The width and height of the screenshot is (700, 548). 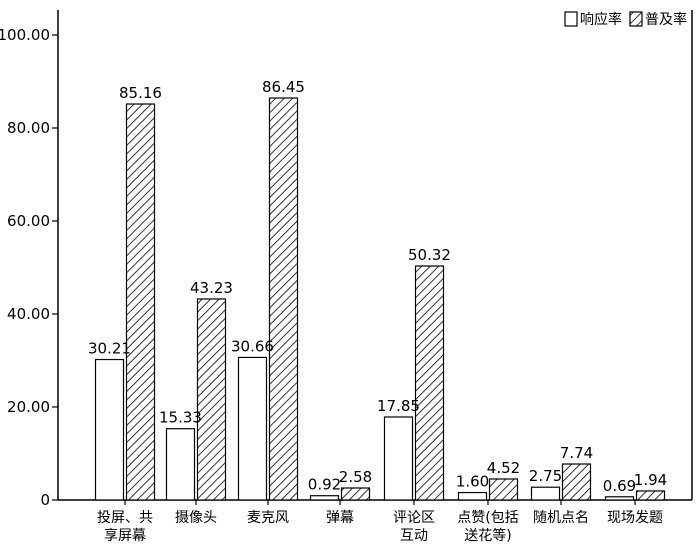 I want to click on x-category-label: 现场发题, so click(x=635, y=518).